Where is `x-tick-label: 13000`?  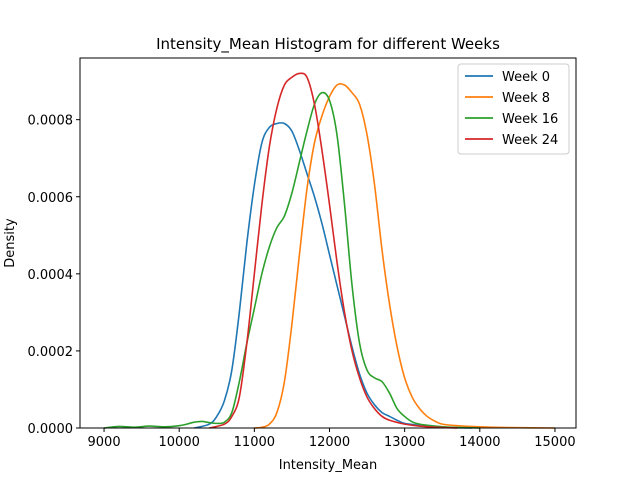 x-tick-label: 13000 is located at coordinates (404, 442).